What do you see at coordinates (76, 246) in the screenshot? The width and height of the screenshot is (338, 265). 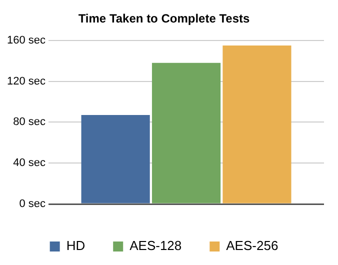 I see `legend-label: HD` at bounding box center [76, 246].